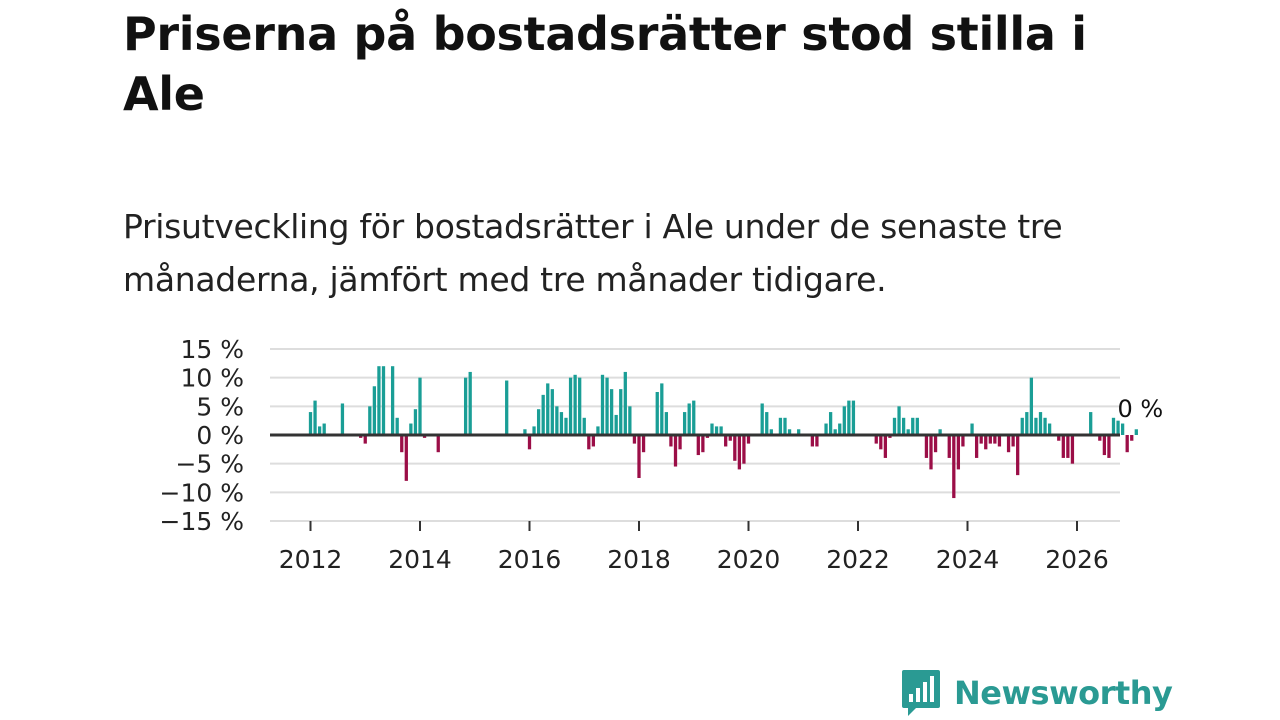 The width and height of the screenshot is (1280, 720). What do you see at coordinates (212, 378) in the screenshot?
I see `y-tick-label: 10 %` at bounding box center [212, 378].